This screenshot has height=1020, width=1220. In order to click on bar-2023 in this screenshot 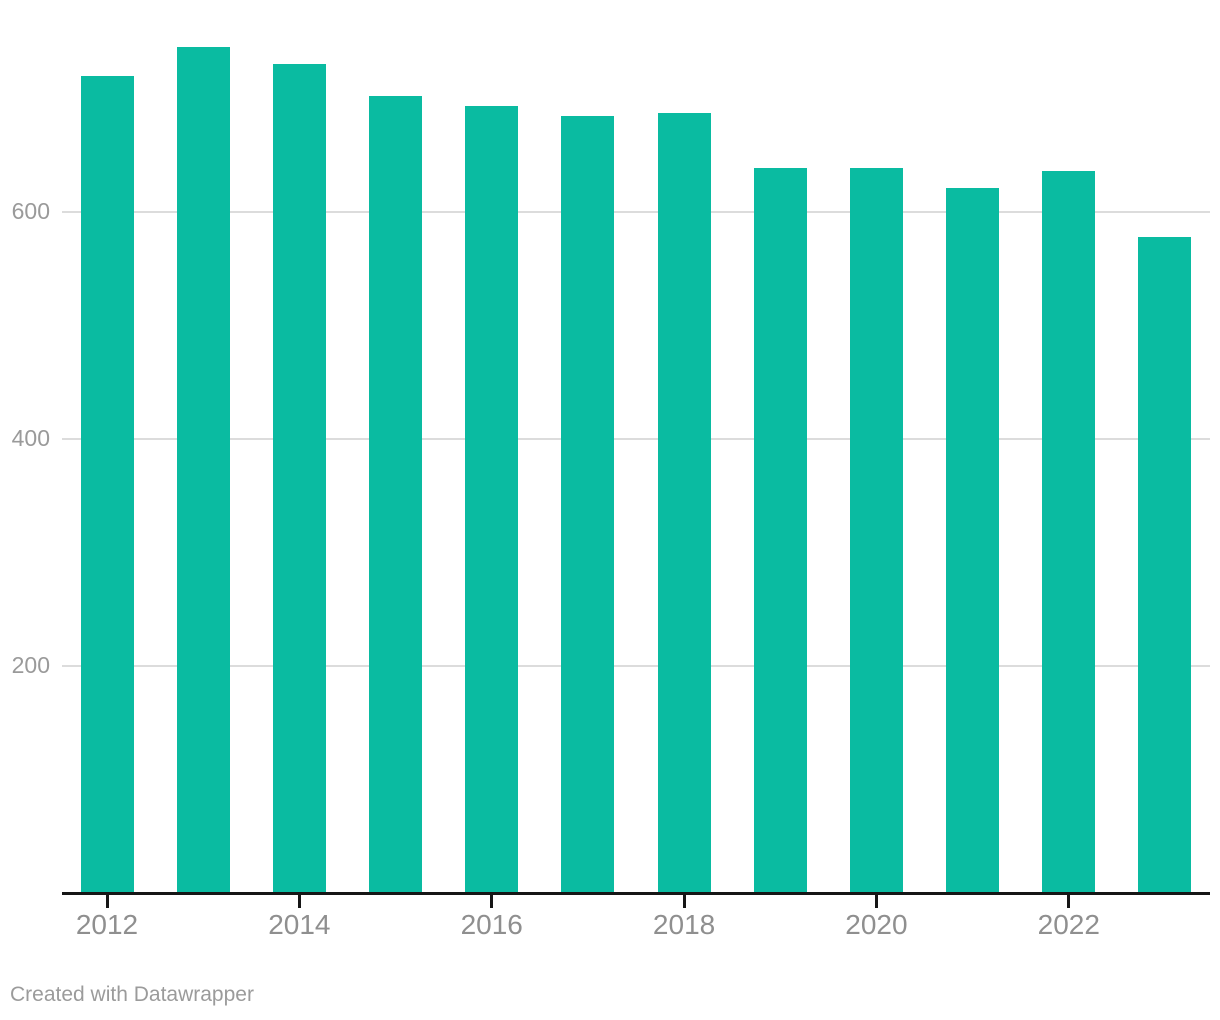, I will do `click(1165, 565)`.